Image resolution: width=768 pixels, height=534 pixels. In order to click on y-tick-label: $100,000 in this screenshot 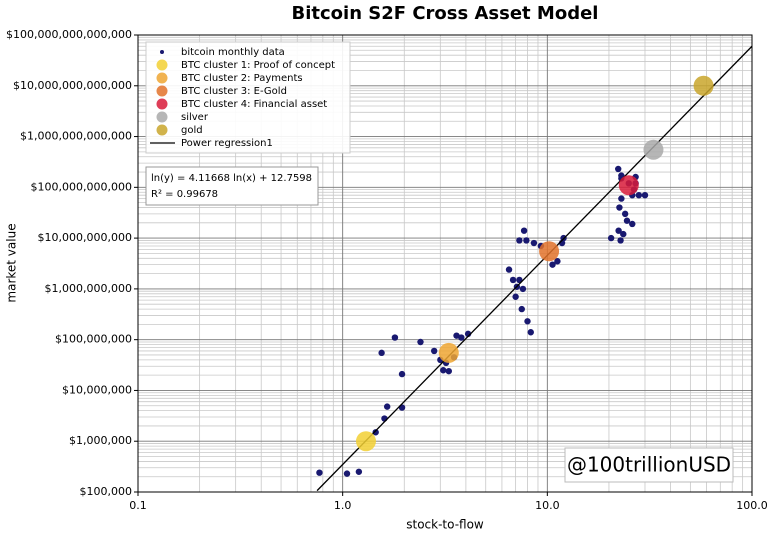, I will do `click(106, 491)`.